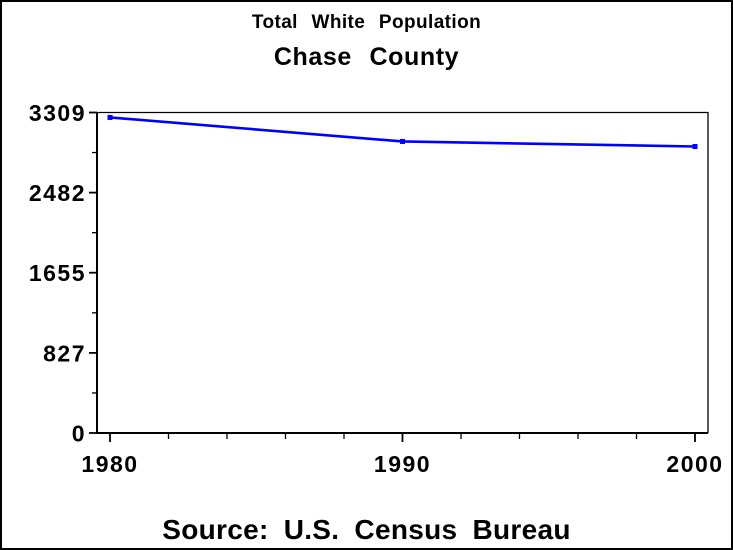 The height and width of the screenshot is (550, 733). What do you see at coordinates (366, 22) in the screenshot?
I see `chart-title: Total White Population` at bounding box center [366, 22].